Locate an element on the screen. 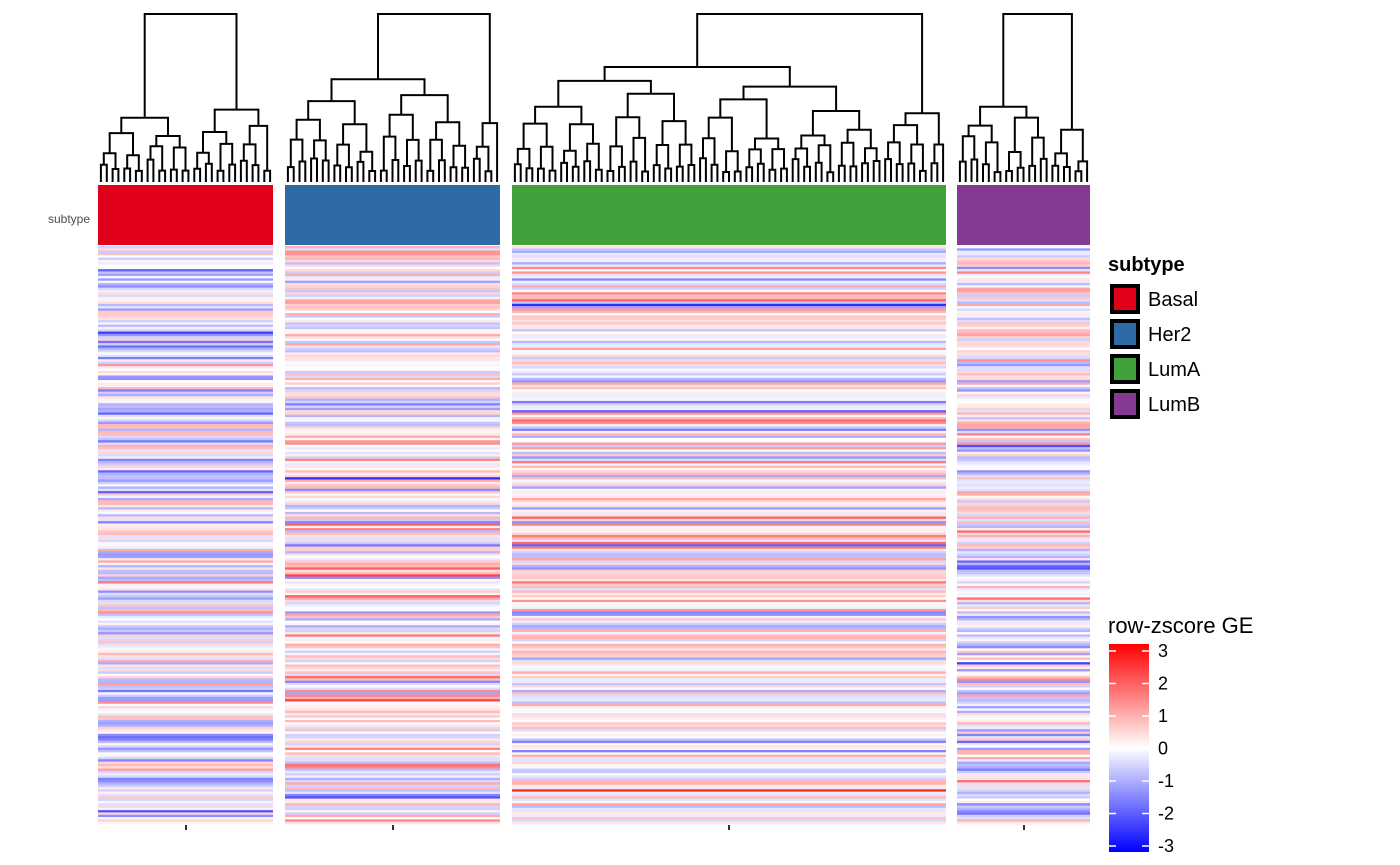 Image resolution: width=1400 pixels, height=865 pixels. colorbar-legend: row-zscore GE 3 2 1 0 -1 -2 -3 is located at coordinates (1180, 734).